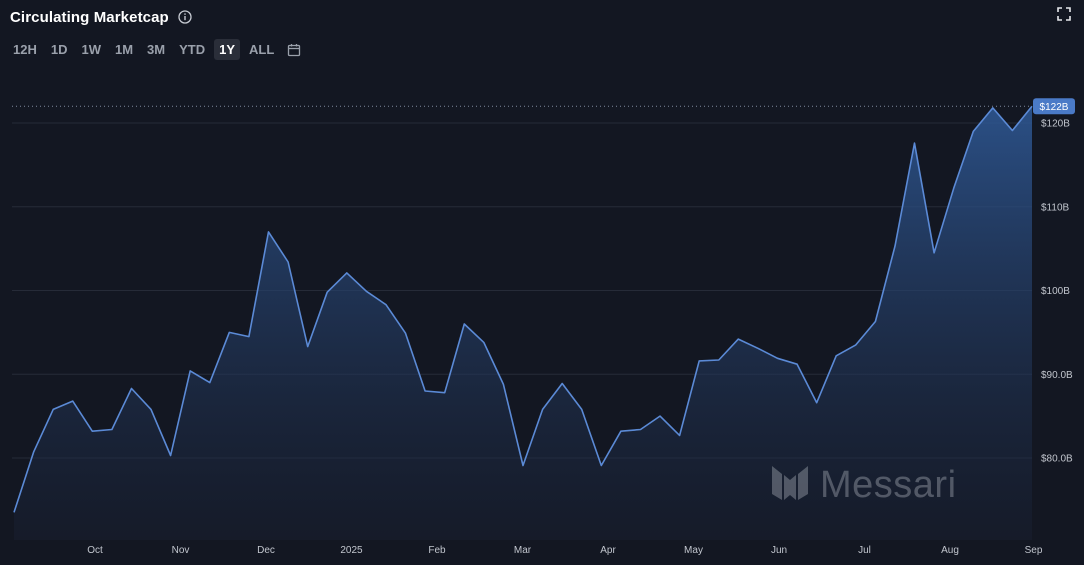 Image resolution: width=1084 pixels, height=565 pixels. Describe the element at coordinates (294, 50) in the screenshot. I see `calendar-icon` at that location.